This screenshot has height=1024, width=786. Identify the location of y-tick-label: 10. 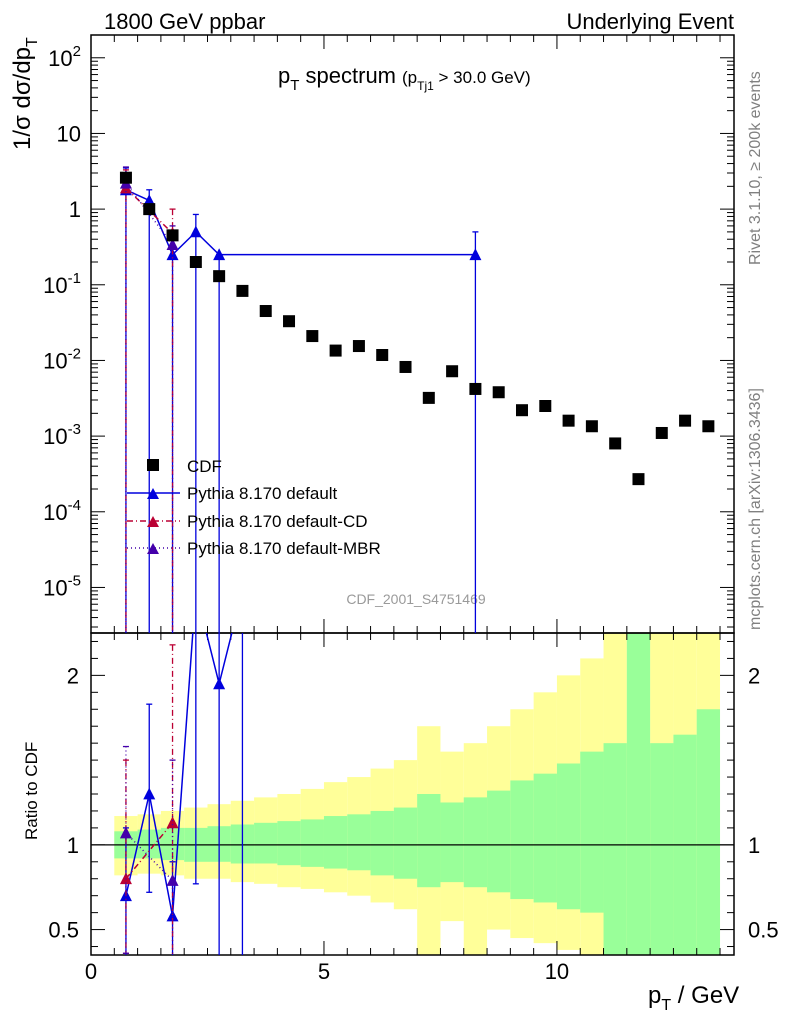
(69, 133).